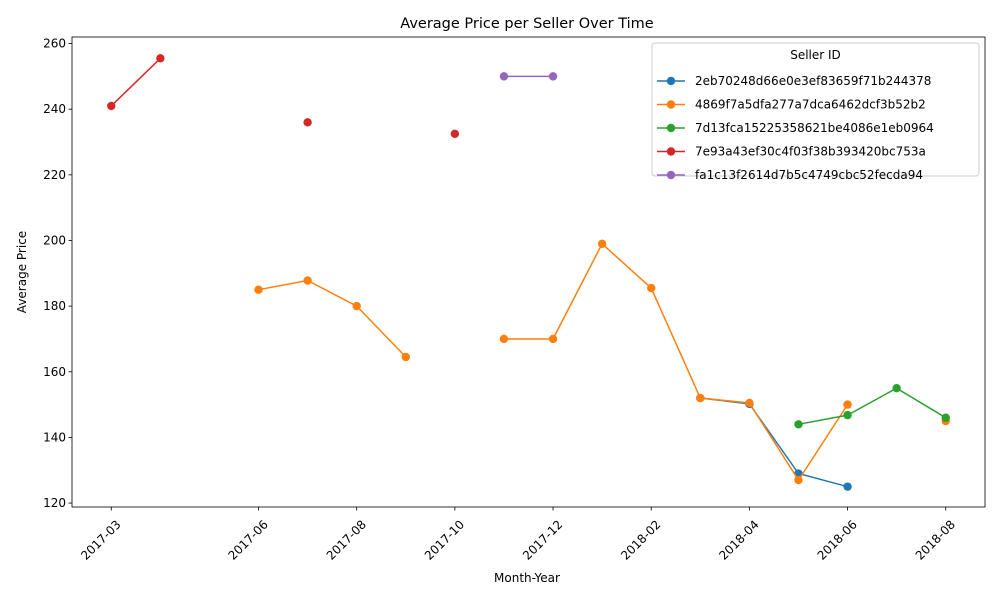 This screenshot has width=1000, height=600. Describe the element at coordinates (54, 44) in the screenshot. I see `y-tick-label: 260` at that location.